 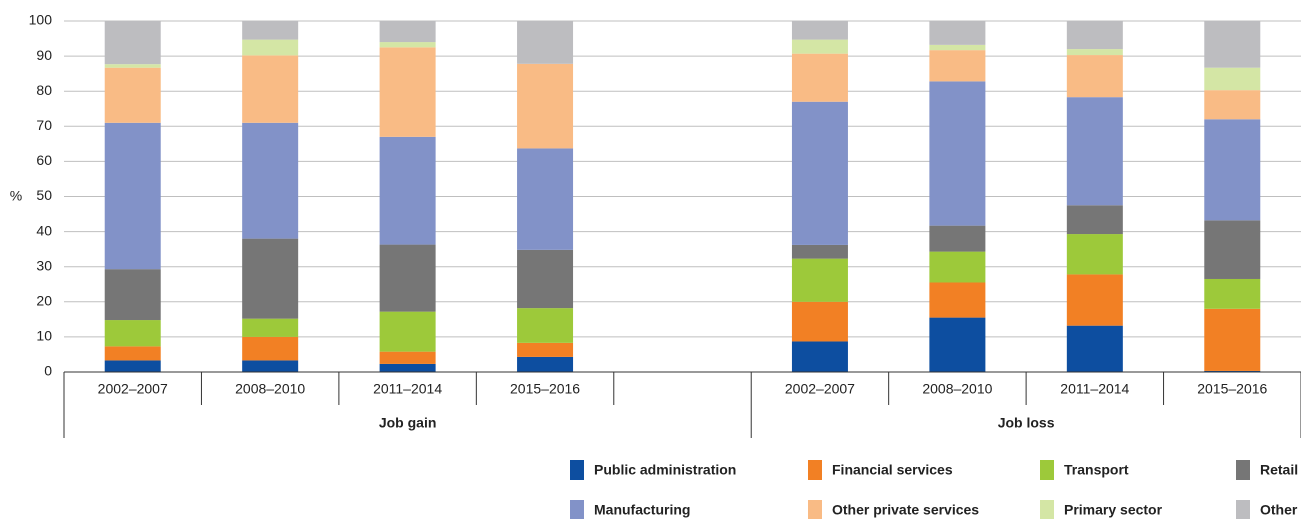 I want to click on legend-label: Other private services, so click(x=905, y=510).